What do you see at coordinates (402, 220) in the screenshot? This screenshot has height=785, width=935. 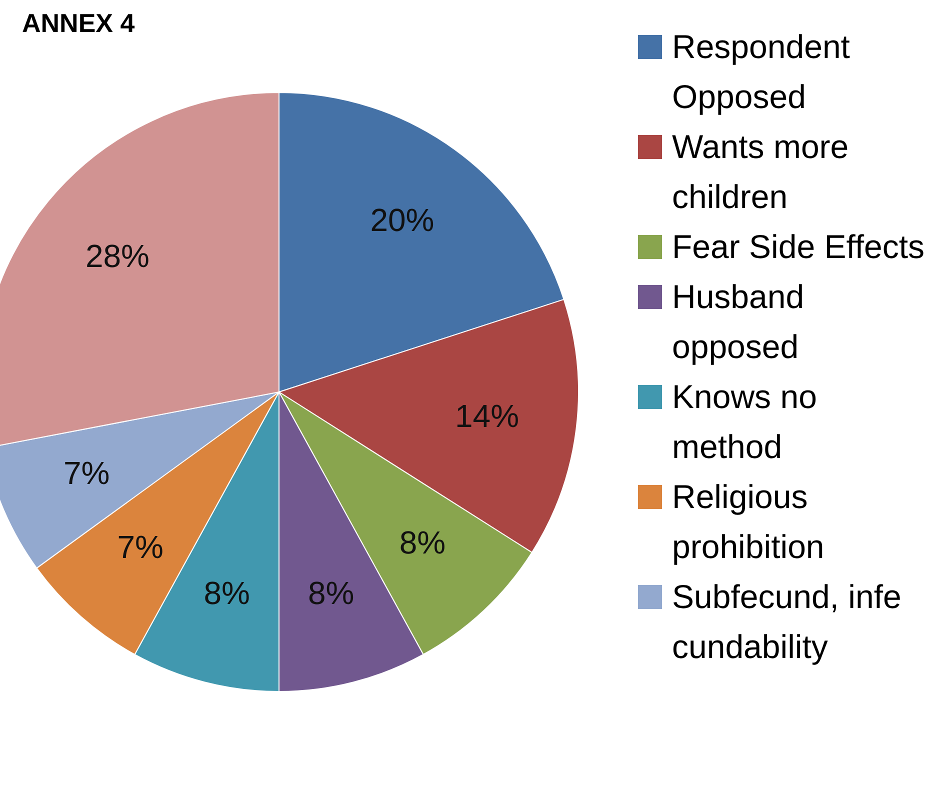 I see `data-label: 20%` at bounding box center [402, 220].